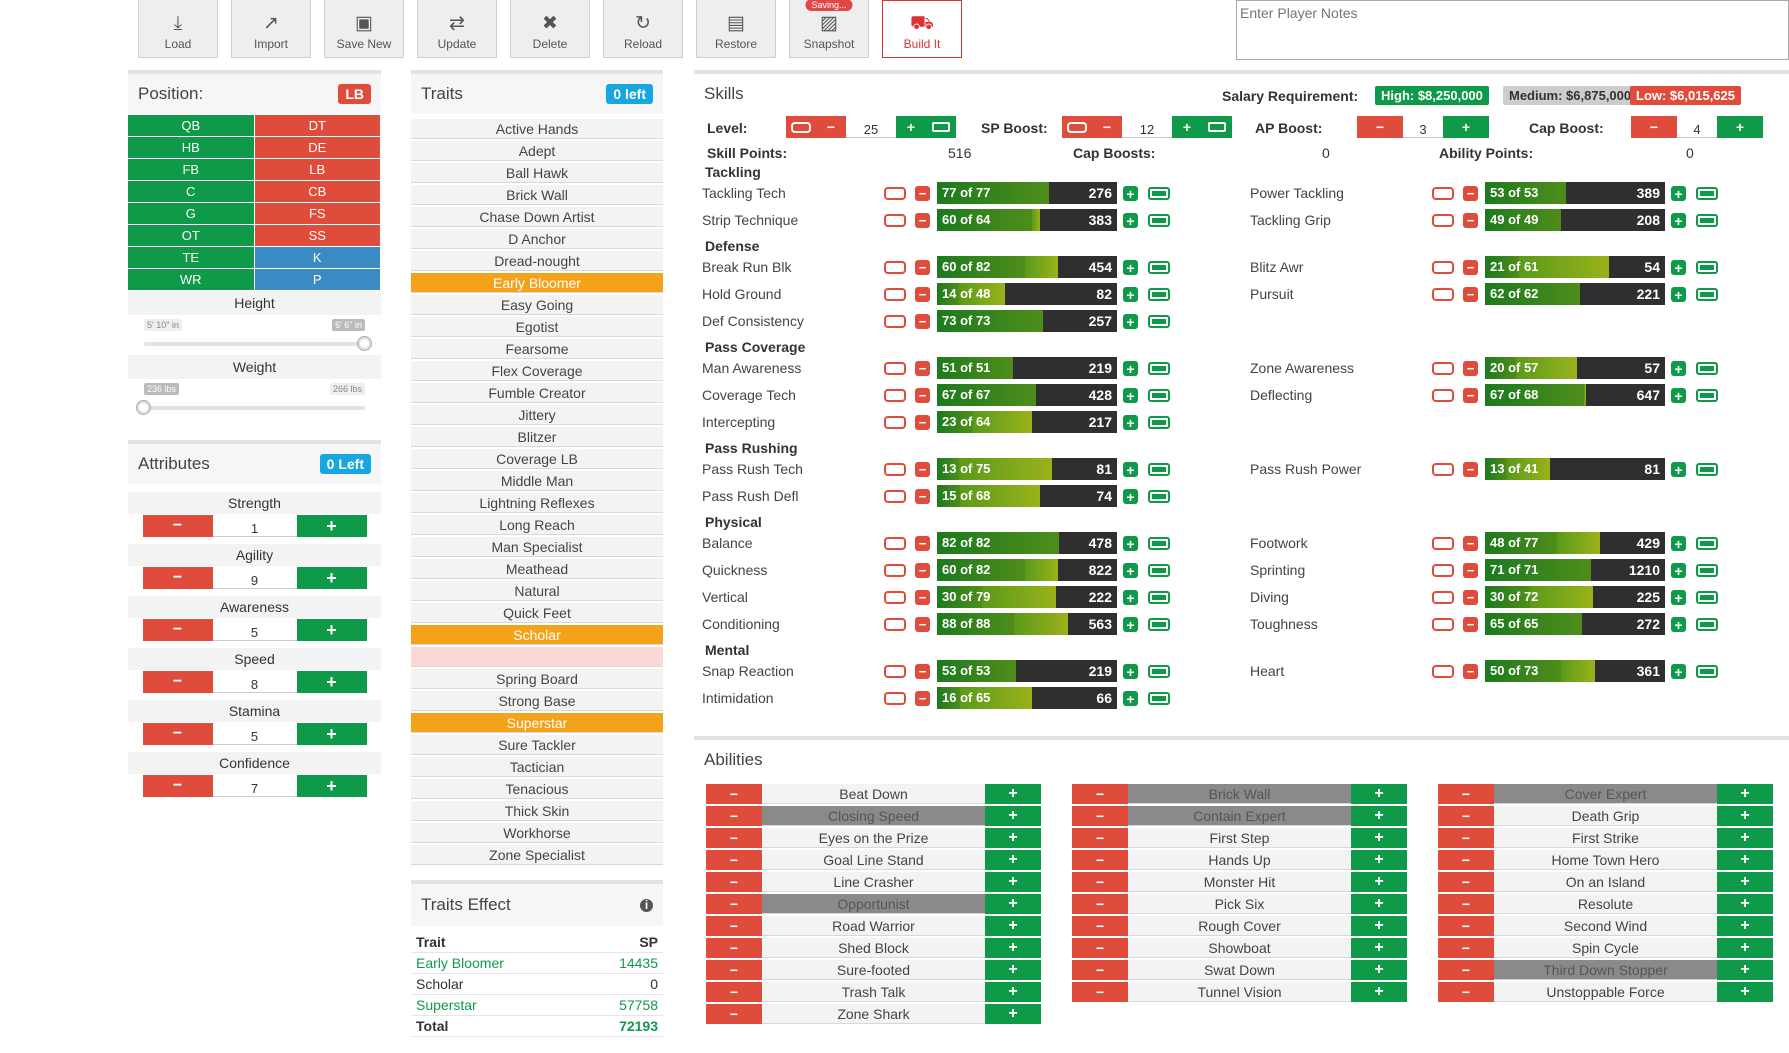 The width and height of the screenshot is (1789, 1053). What do you see at coordinates (873, 904) in the screenshot?
I see `ability-opportunist: Opportunist` at bounding box center [873, 904].